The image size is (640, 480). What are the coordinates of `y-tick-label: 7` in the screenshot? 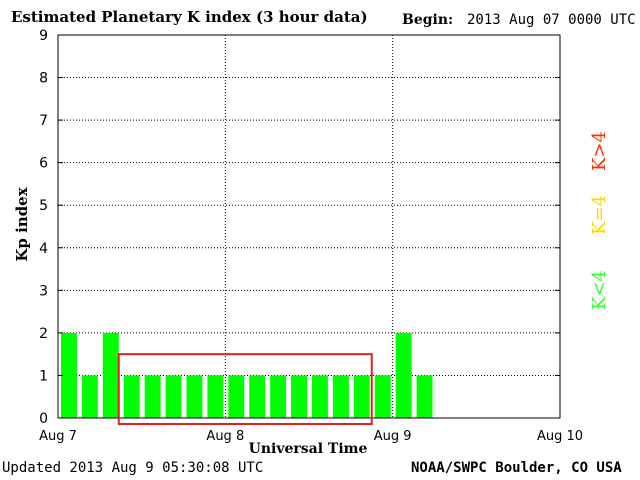 It's located at (43, 121).